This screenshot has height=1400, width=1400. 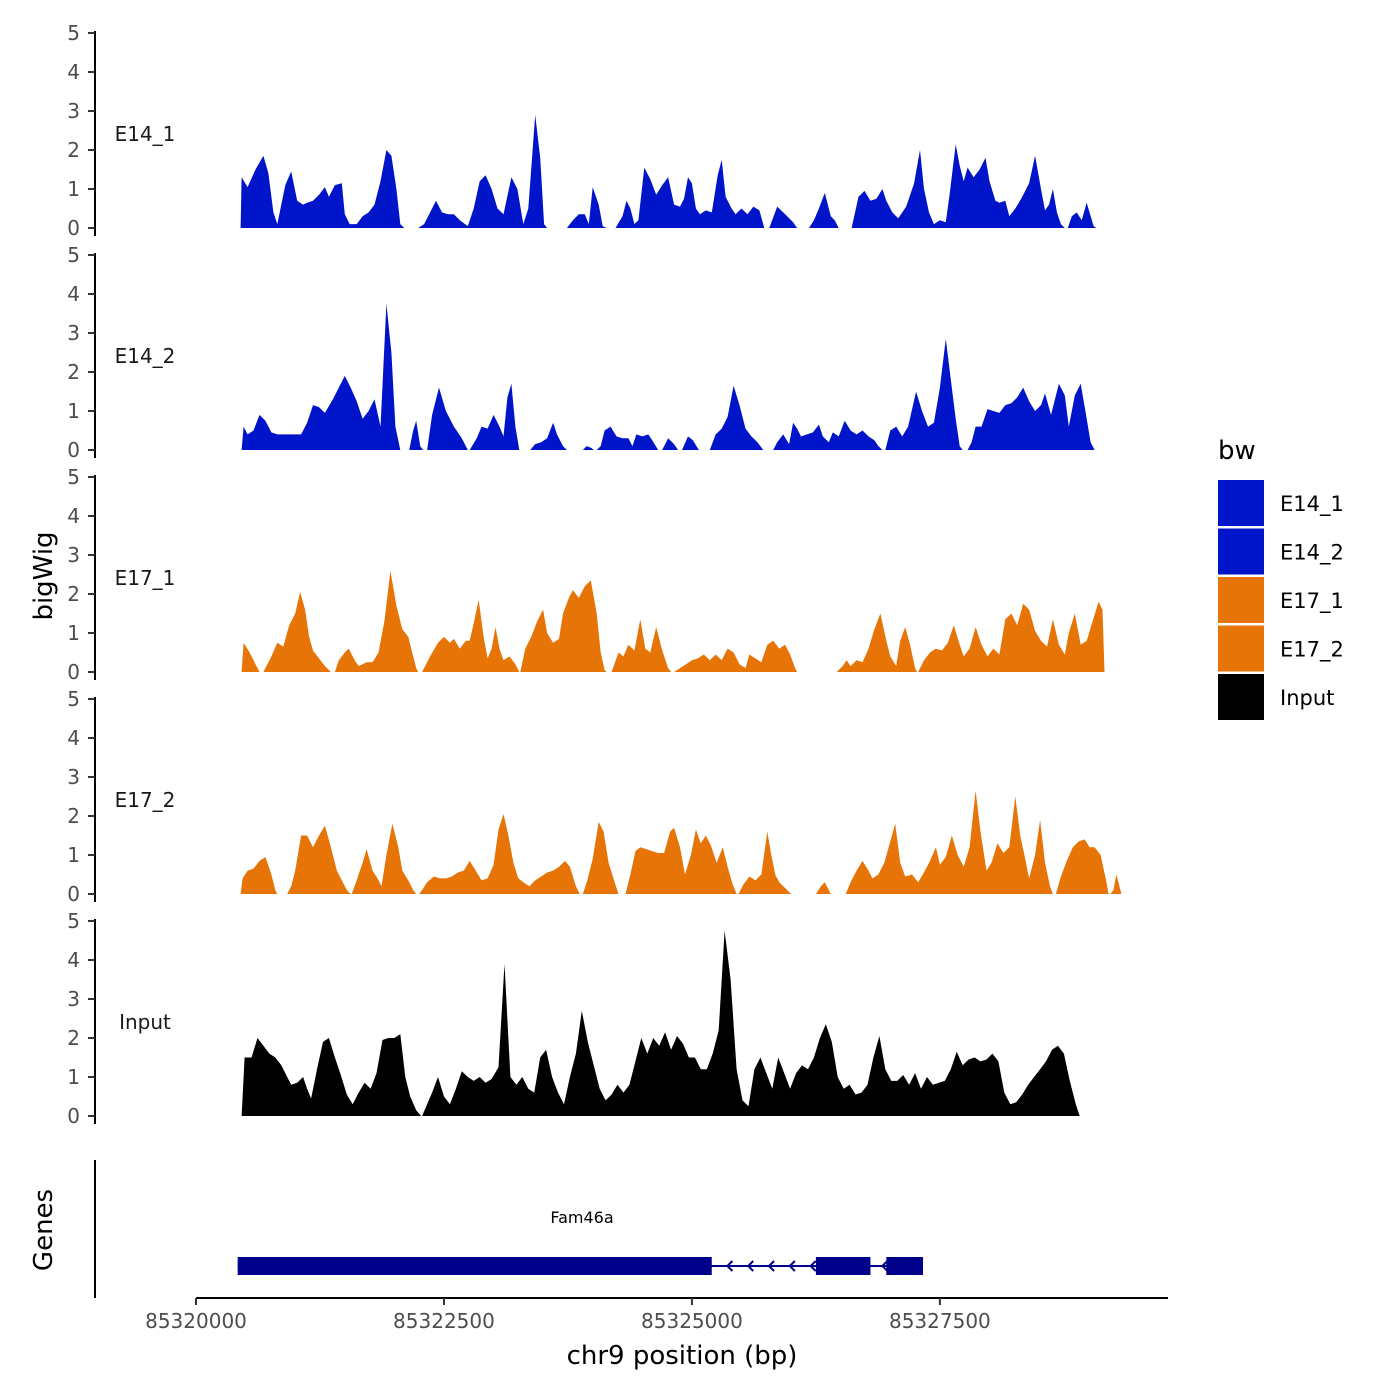 What do you see at coordinates (940, 1321) in the screenshot?
I see `x-tick-label: 85327500` at bounding box center [940, 1321].